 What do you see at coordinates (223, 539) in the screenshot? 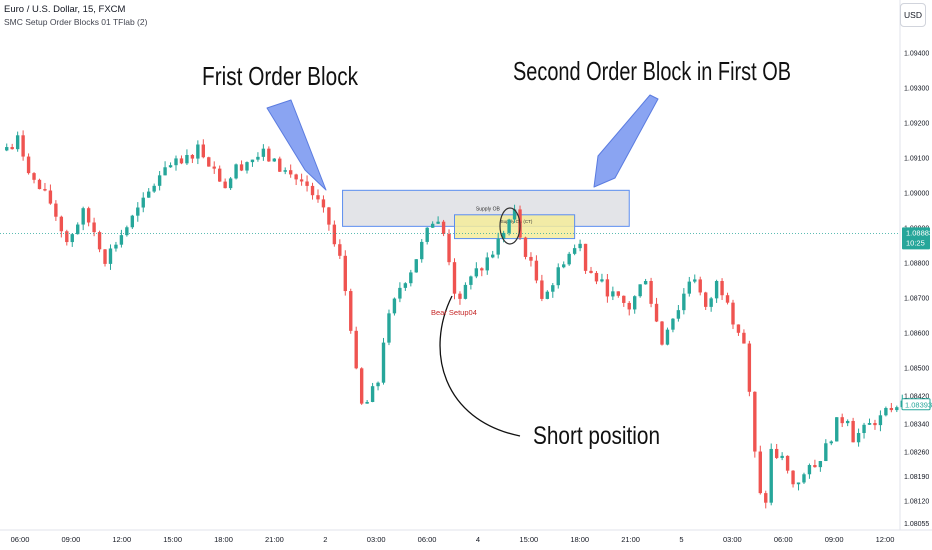
I see `time-tick-label: 18:00` at bounding box center [223, 539].